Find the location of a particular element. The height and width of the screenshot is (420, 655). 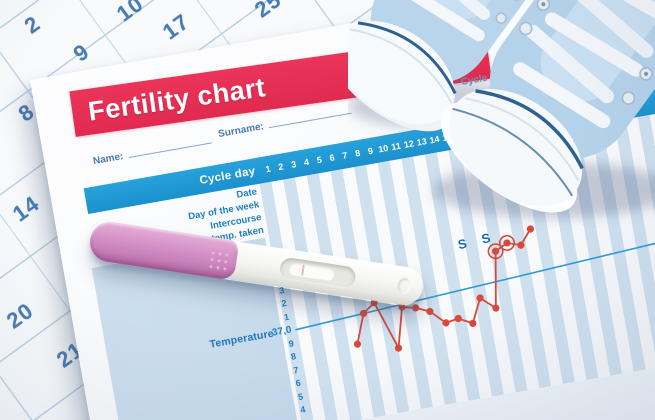

right-shoe-sole-line is located at coordinates (513, 152).